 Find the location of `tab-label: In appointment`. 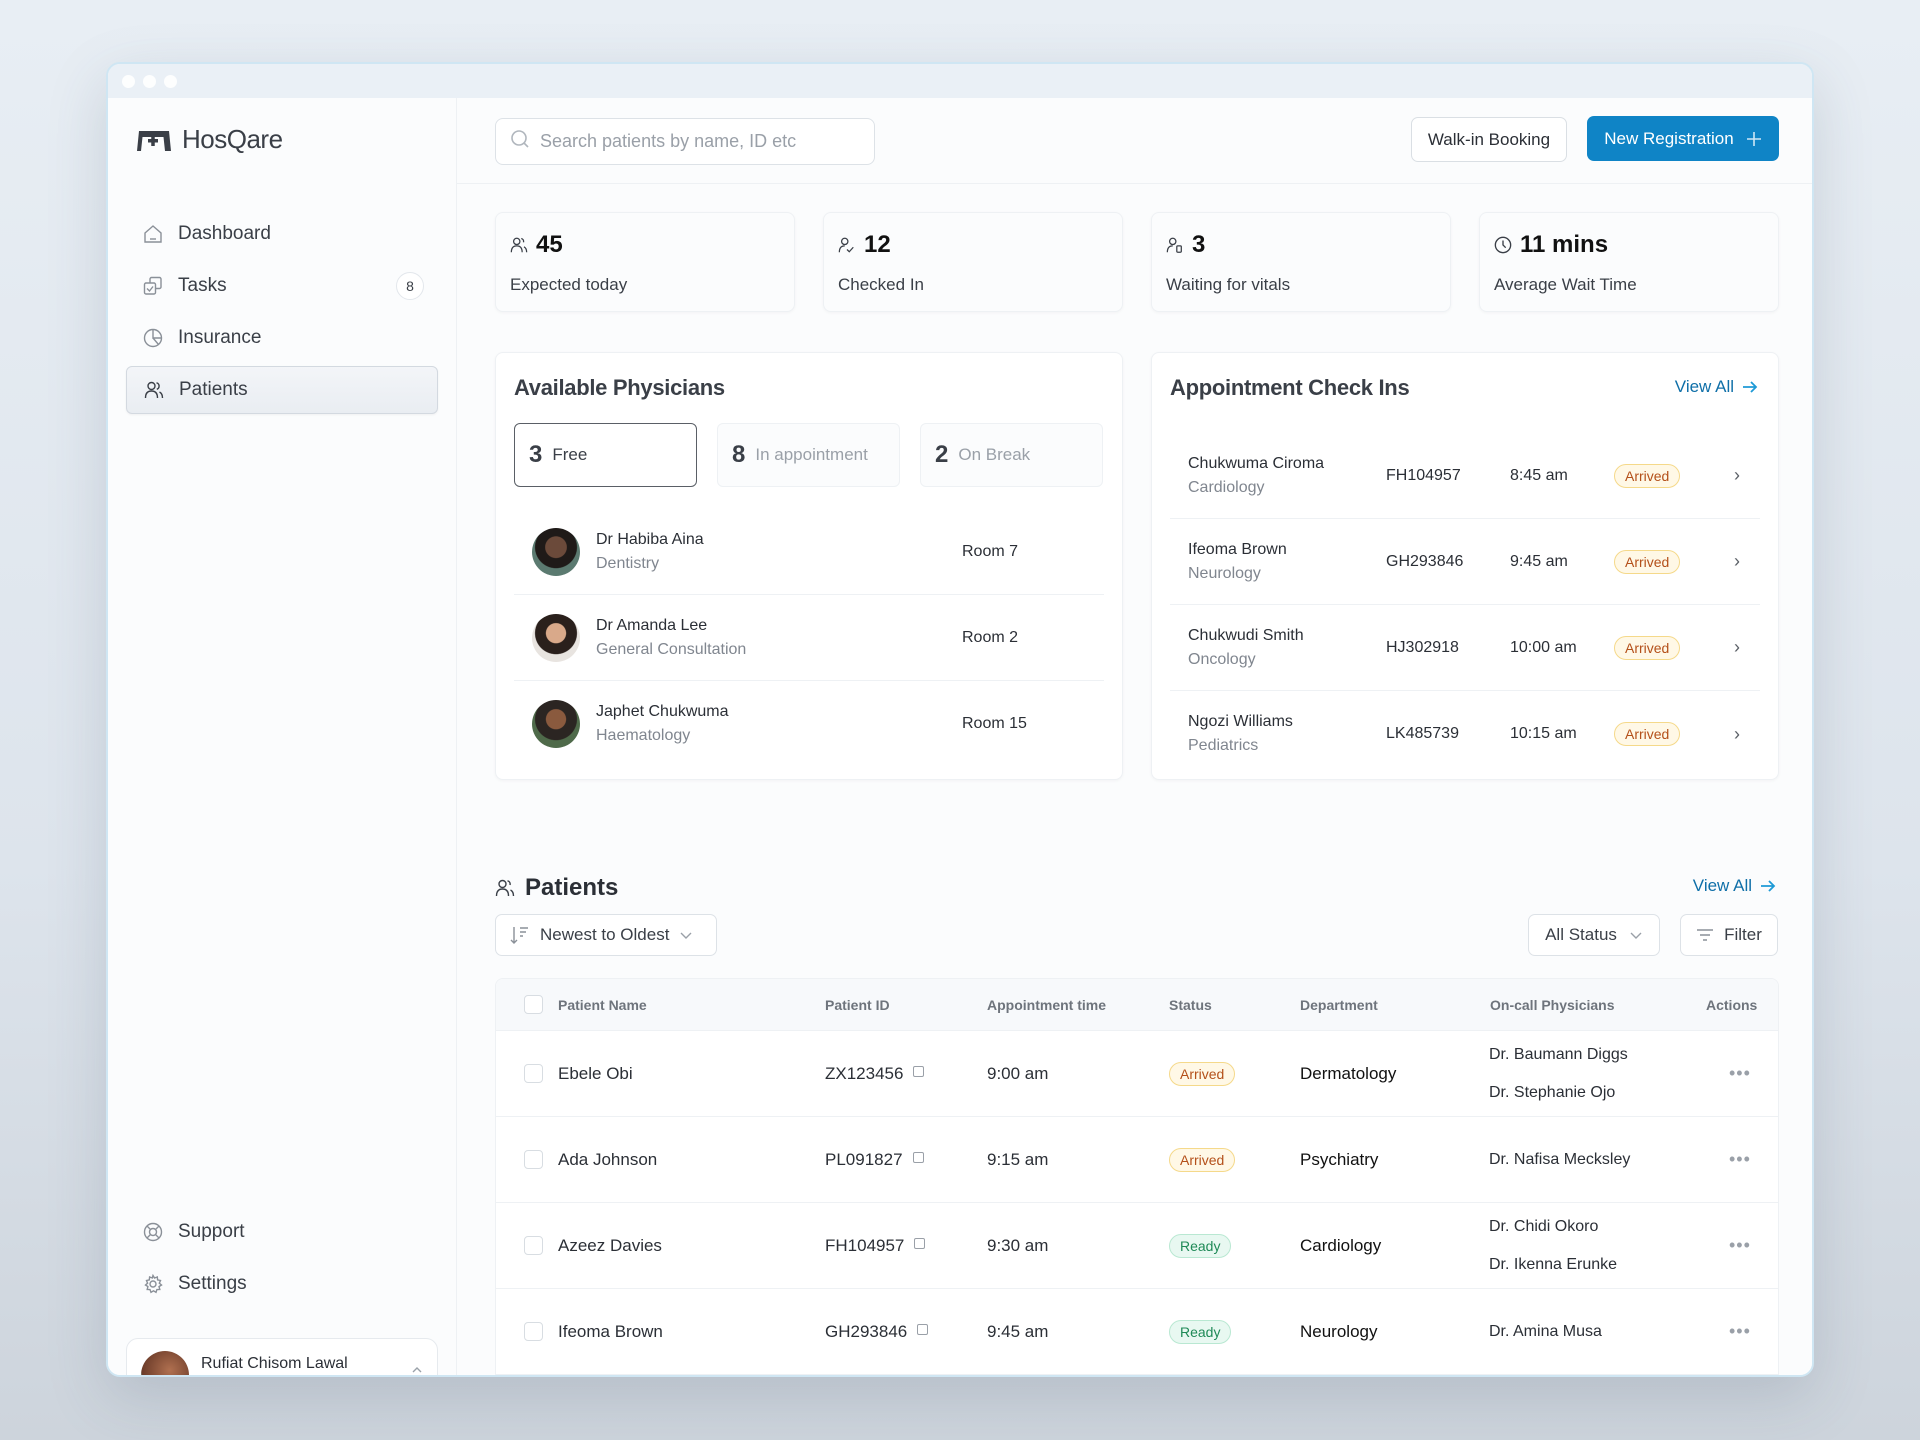

tab-label: In appointment is located at coordinates (811, 454).